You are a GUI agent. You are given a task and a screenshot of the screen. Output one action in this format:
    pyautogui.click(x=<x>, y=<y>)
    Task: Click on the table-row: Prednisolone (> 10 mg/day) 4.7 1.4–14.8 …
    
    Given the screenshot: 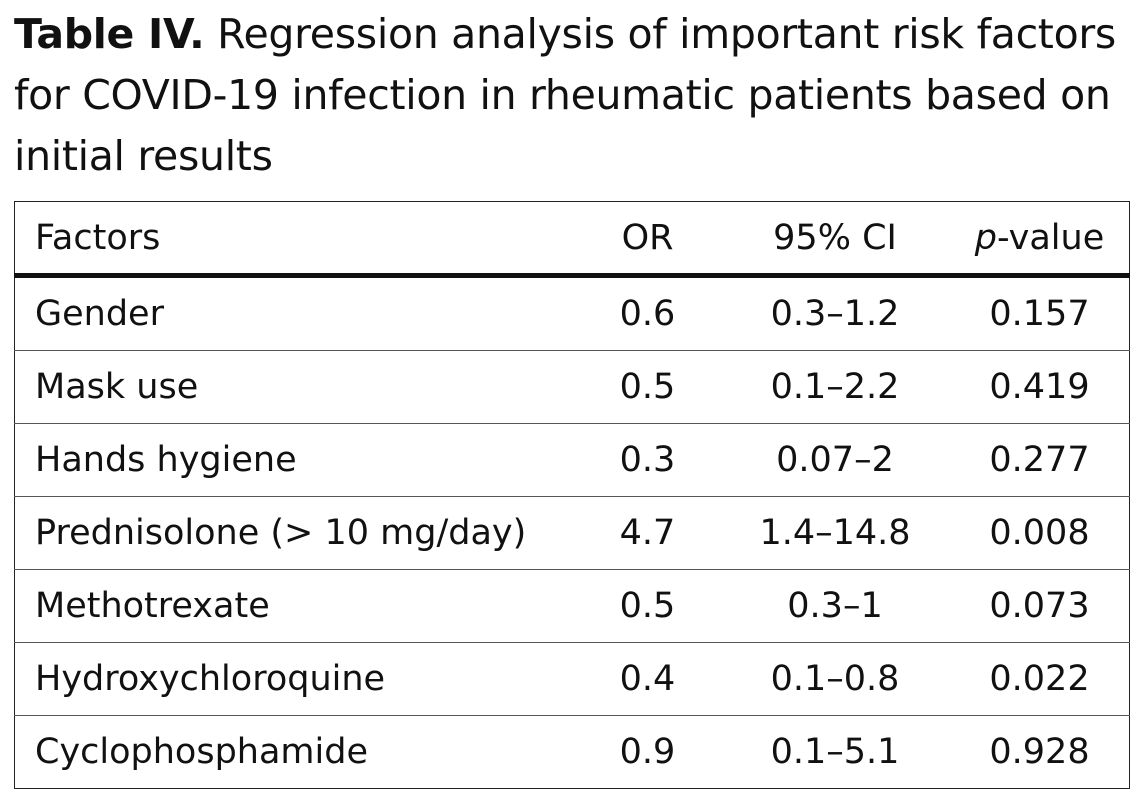 What is the action you would take?
    pyautogui.click(x=572, y=533)
    